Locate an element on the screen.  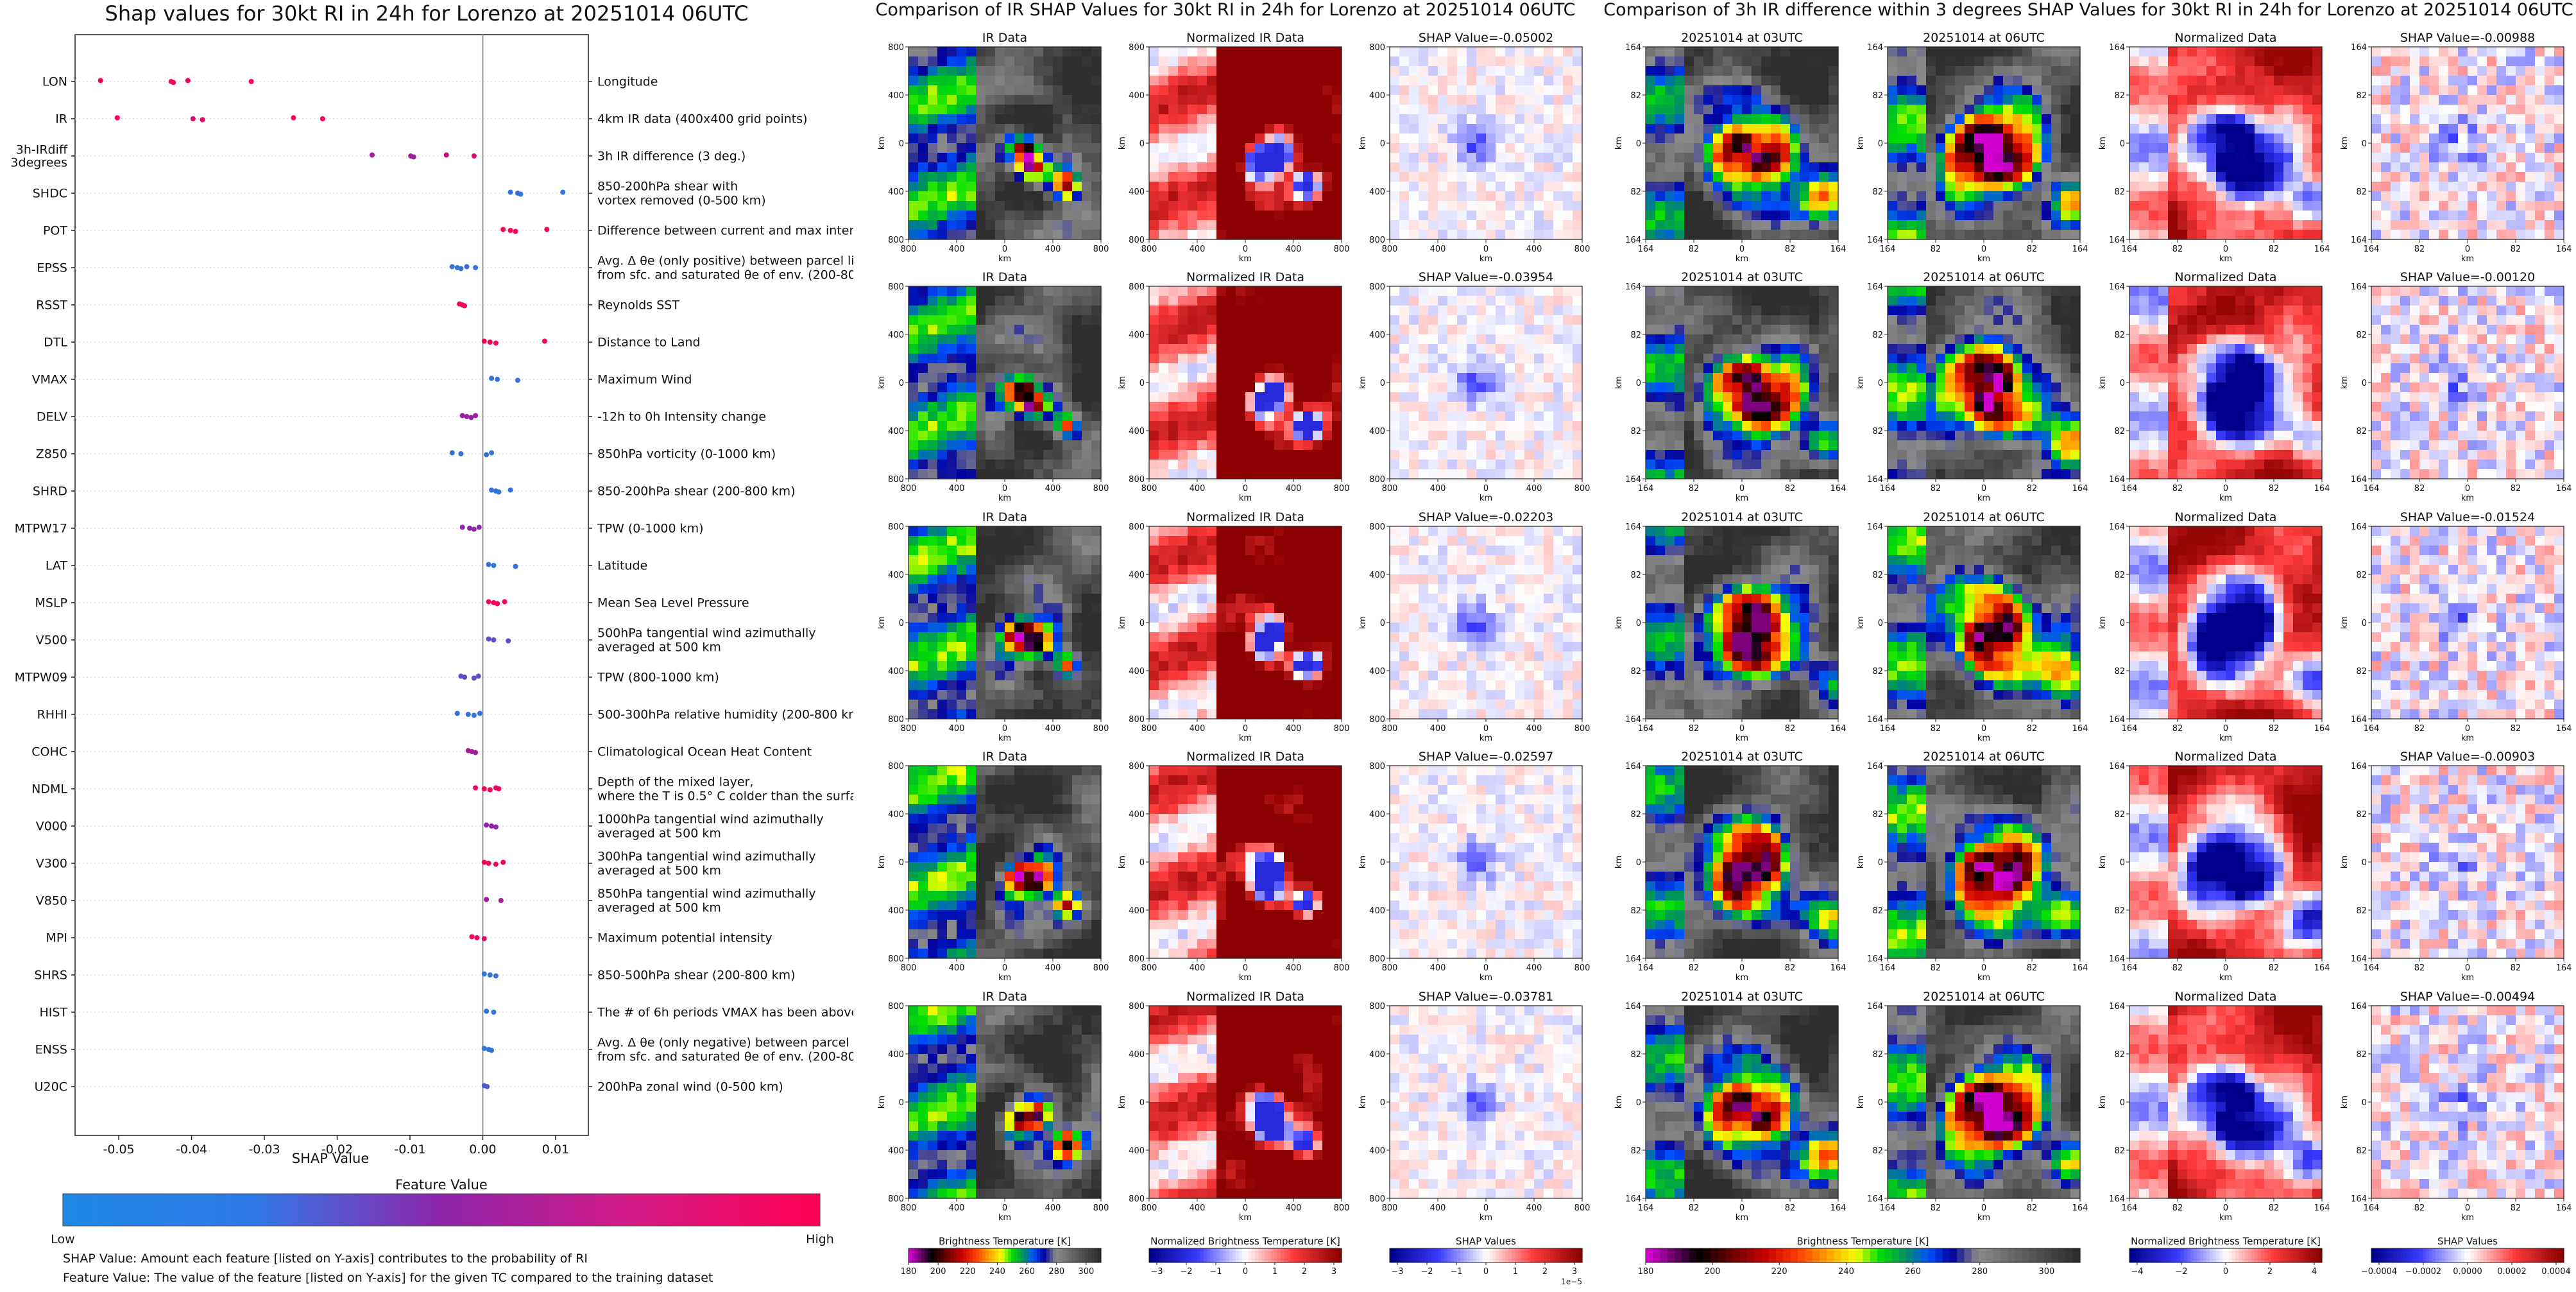
x-axis-label: km is located at coordinates (1005, 259).